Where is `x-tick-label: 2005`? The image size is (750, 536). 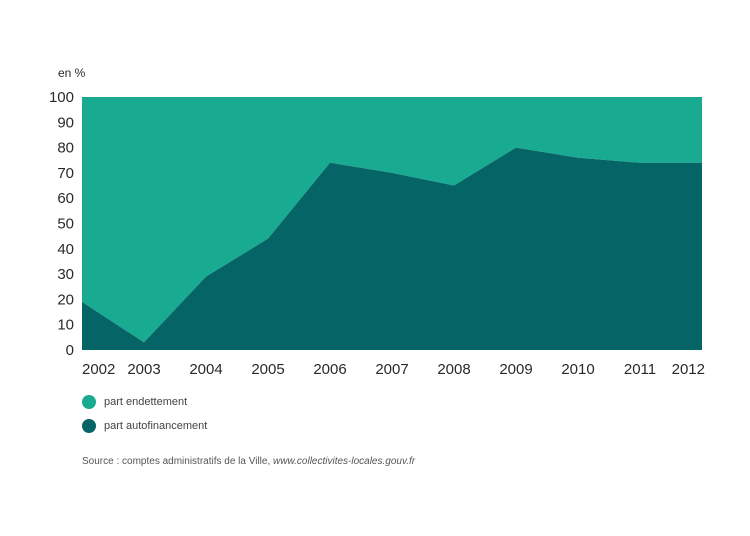
x-tick-label: 2005 is located at coordinates (267, 369).